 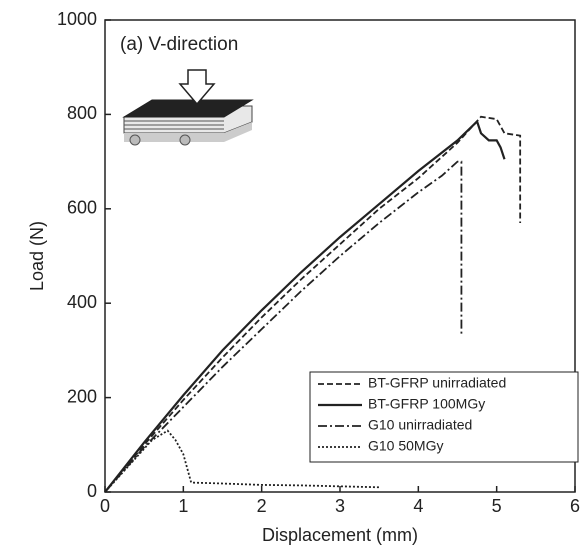 I want to click on y-tick-label: 0, so click(x=92, y=491).